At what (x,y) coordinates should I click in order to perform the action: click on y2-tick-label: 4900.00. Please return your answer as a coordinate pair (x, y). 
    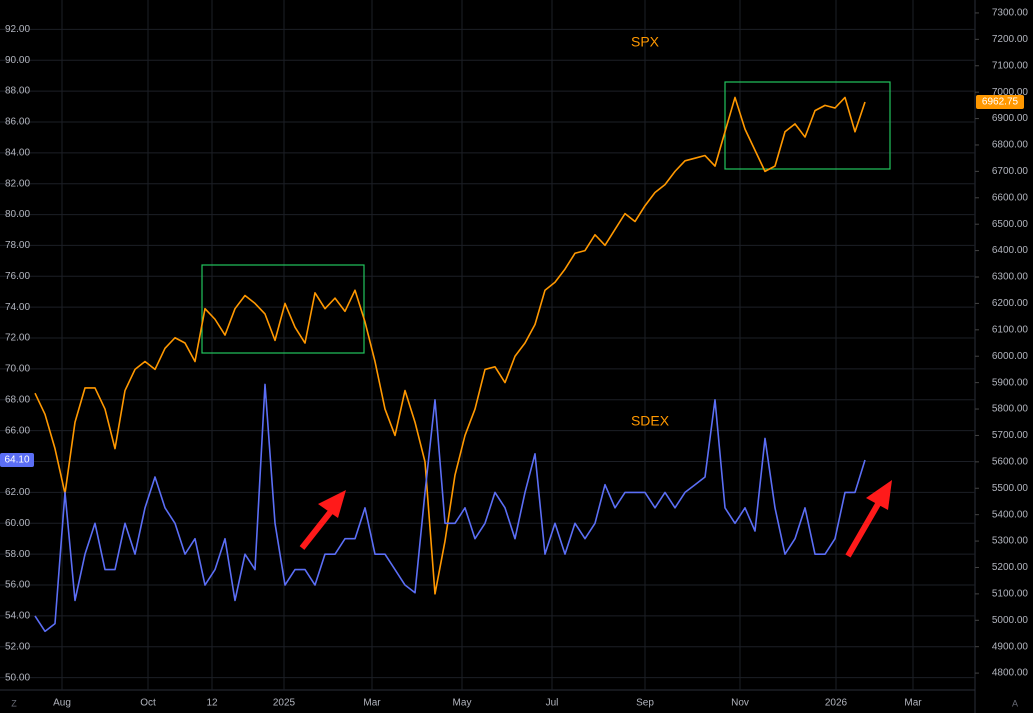
    Looking at the image, I should click on (1010, 646).